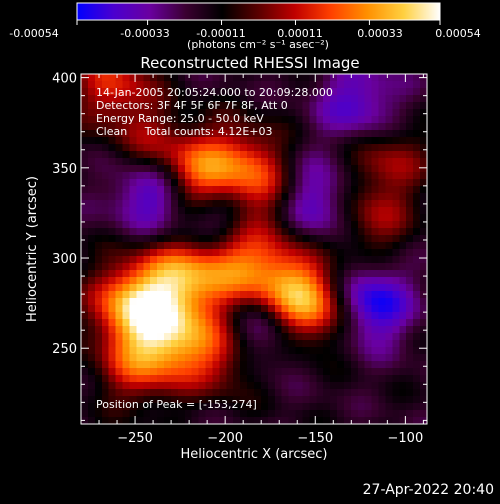  Describe the element at coordinates (406, 438) in the screenshot. I see `x-tick-label: −100` at that location.